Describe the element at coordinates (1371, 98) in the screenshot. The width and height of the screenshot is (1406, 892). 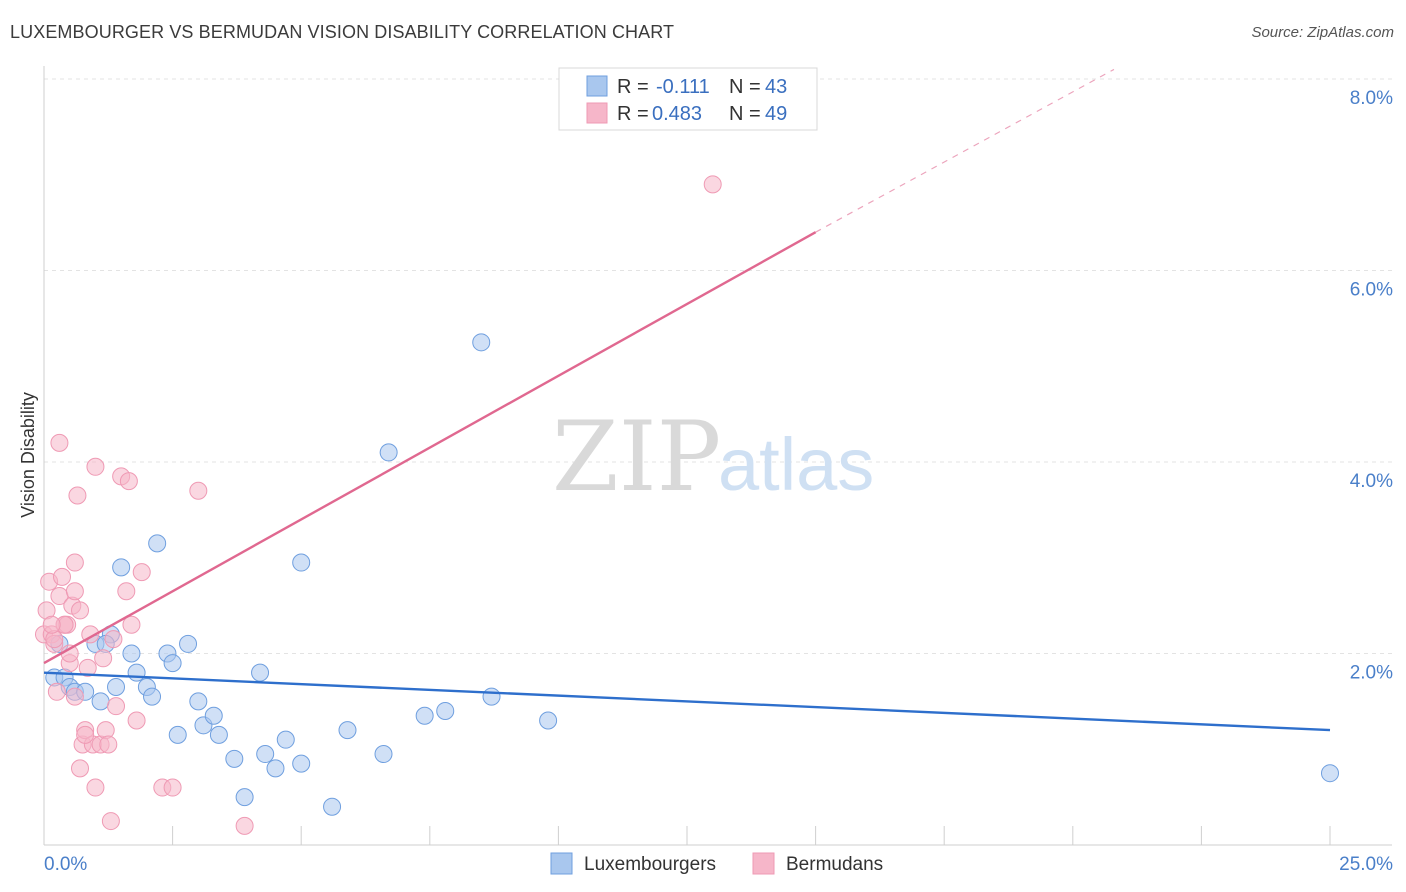
I see `y-tick-label-3: 8.0%` at that location.